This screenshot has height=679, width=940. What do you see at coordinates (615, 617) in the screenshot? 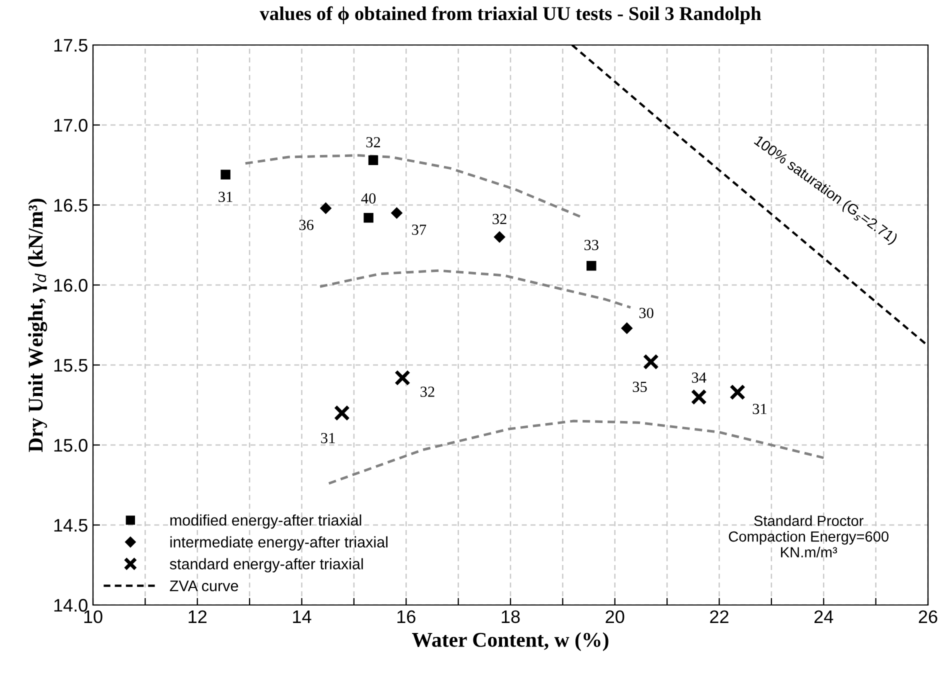
I see `x-tick-label: 20` at bounding box center [615, 617].